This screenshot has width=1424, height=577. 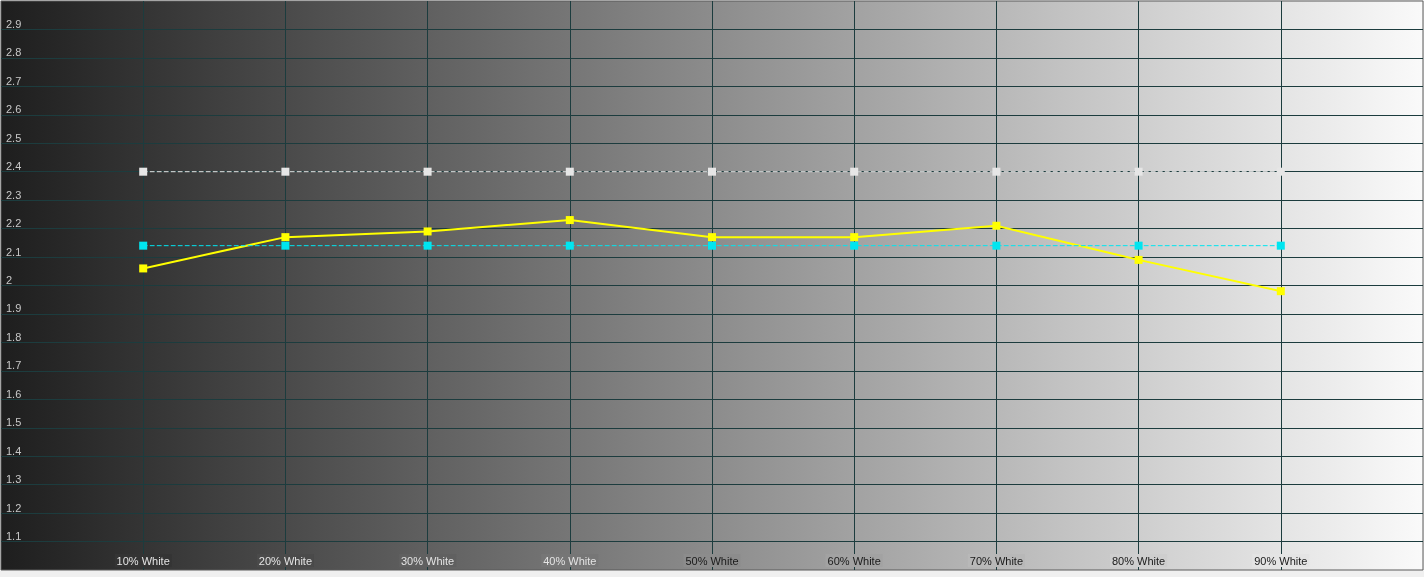 I want to click on x-tick-label: 50% White, so click(x=712, y=560).